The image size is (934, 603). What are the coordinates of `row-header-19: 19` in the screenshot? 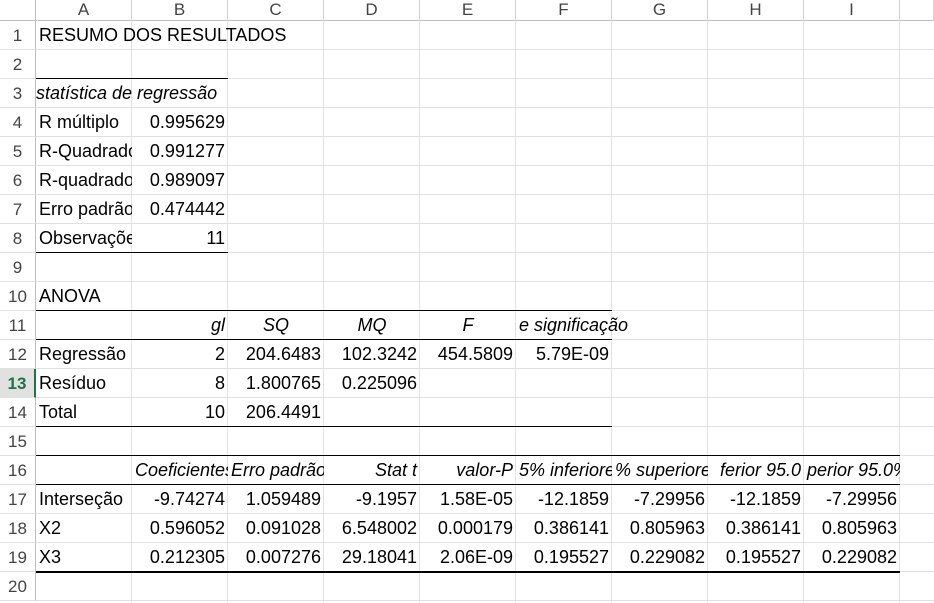 It's located at (18, 557).